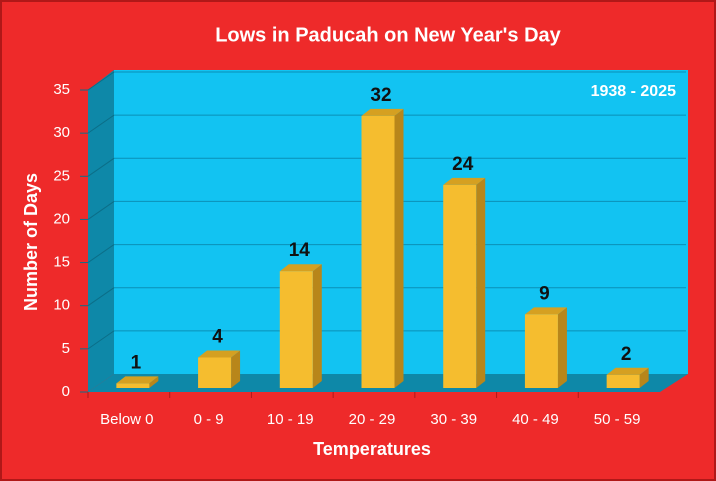 This screenshot has width=716, height=481. I want to click on side-wall, so click(101, 231).